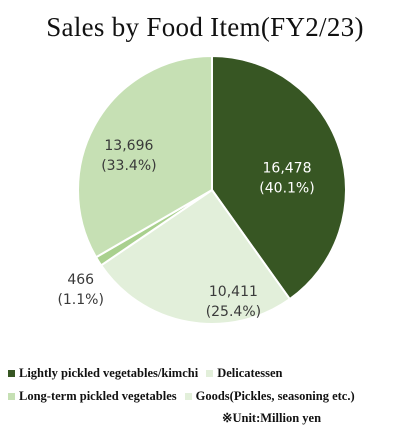 The image size is (410, 435). I want to click on legend-label: Lightly pickled vegetables/kimchi, so click(109, 373).